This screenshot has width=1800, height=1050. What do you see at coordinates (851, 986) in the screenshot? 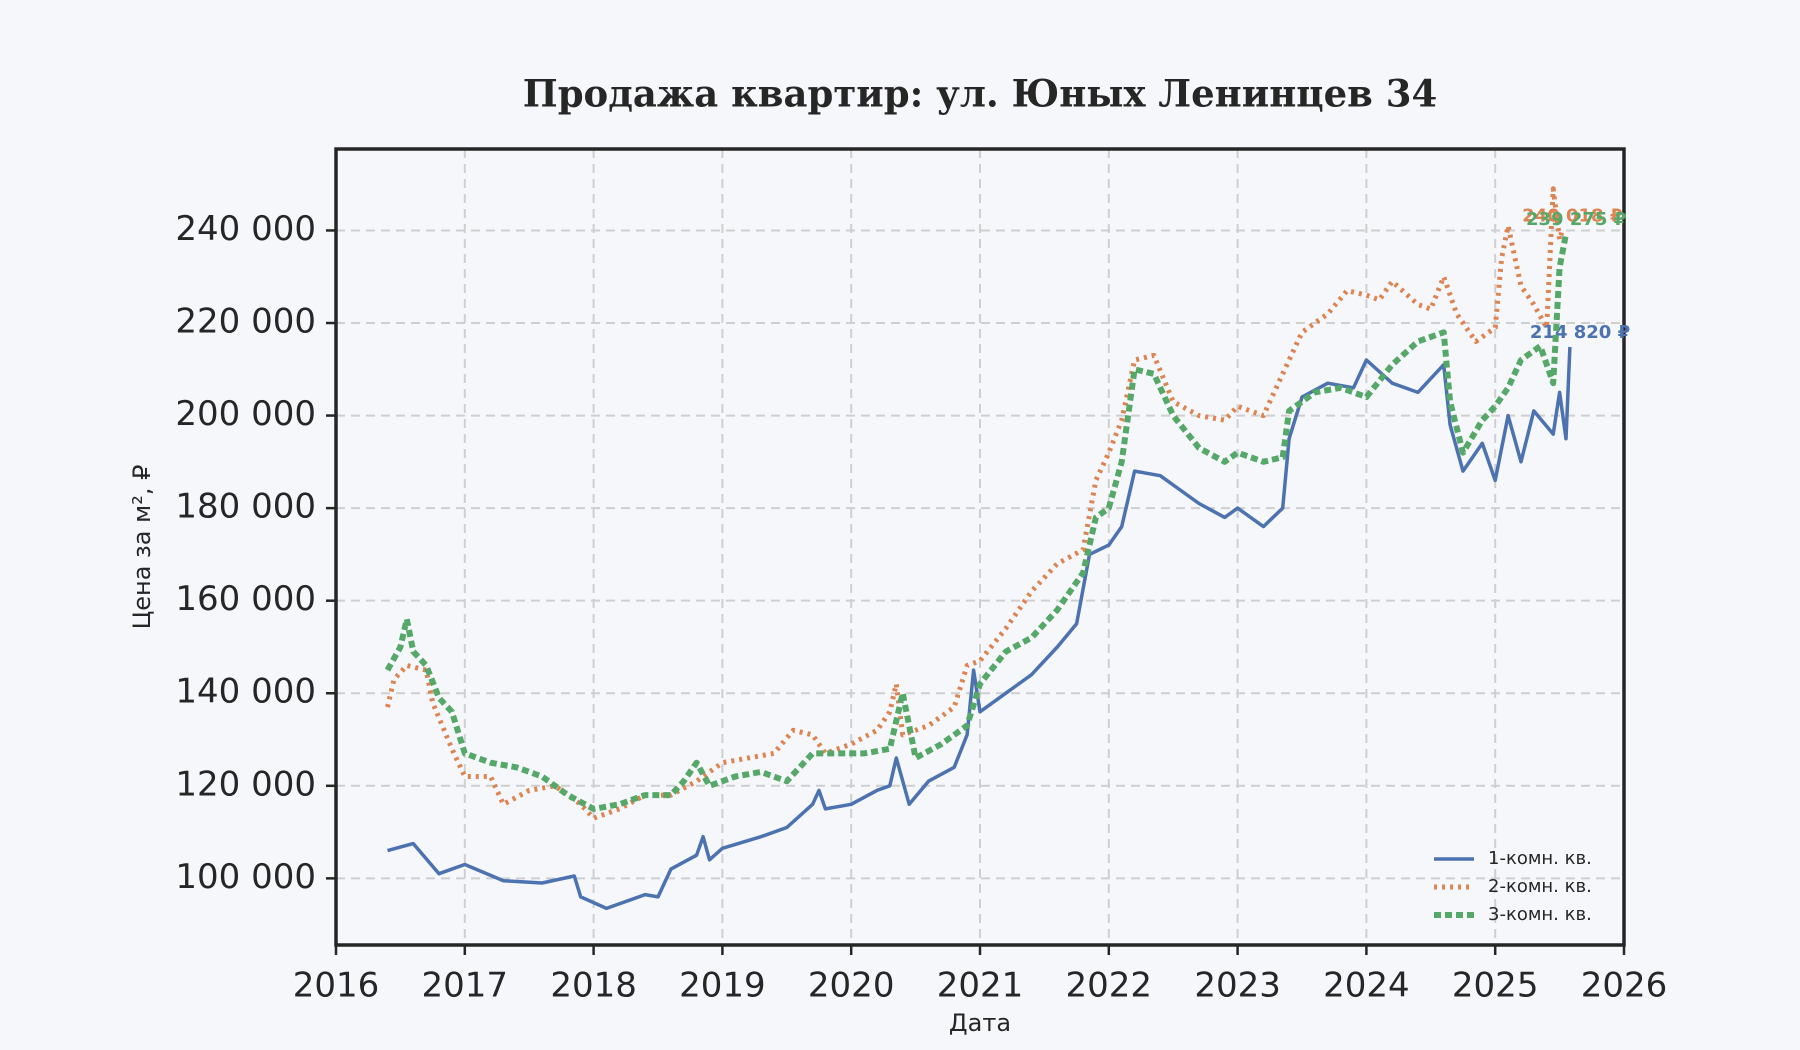
I see `x-tick-label: 2020` at bounding box center [851, 986].